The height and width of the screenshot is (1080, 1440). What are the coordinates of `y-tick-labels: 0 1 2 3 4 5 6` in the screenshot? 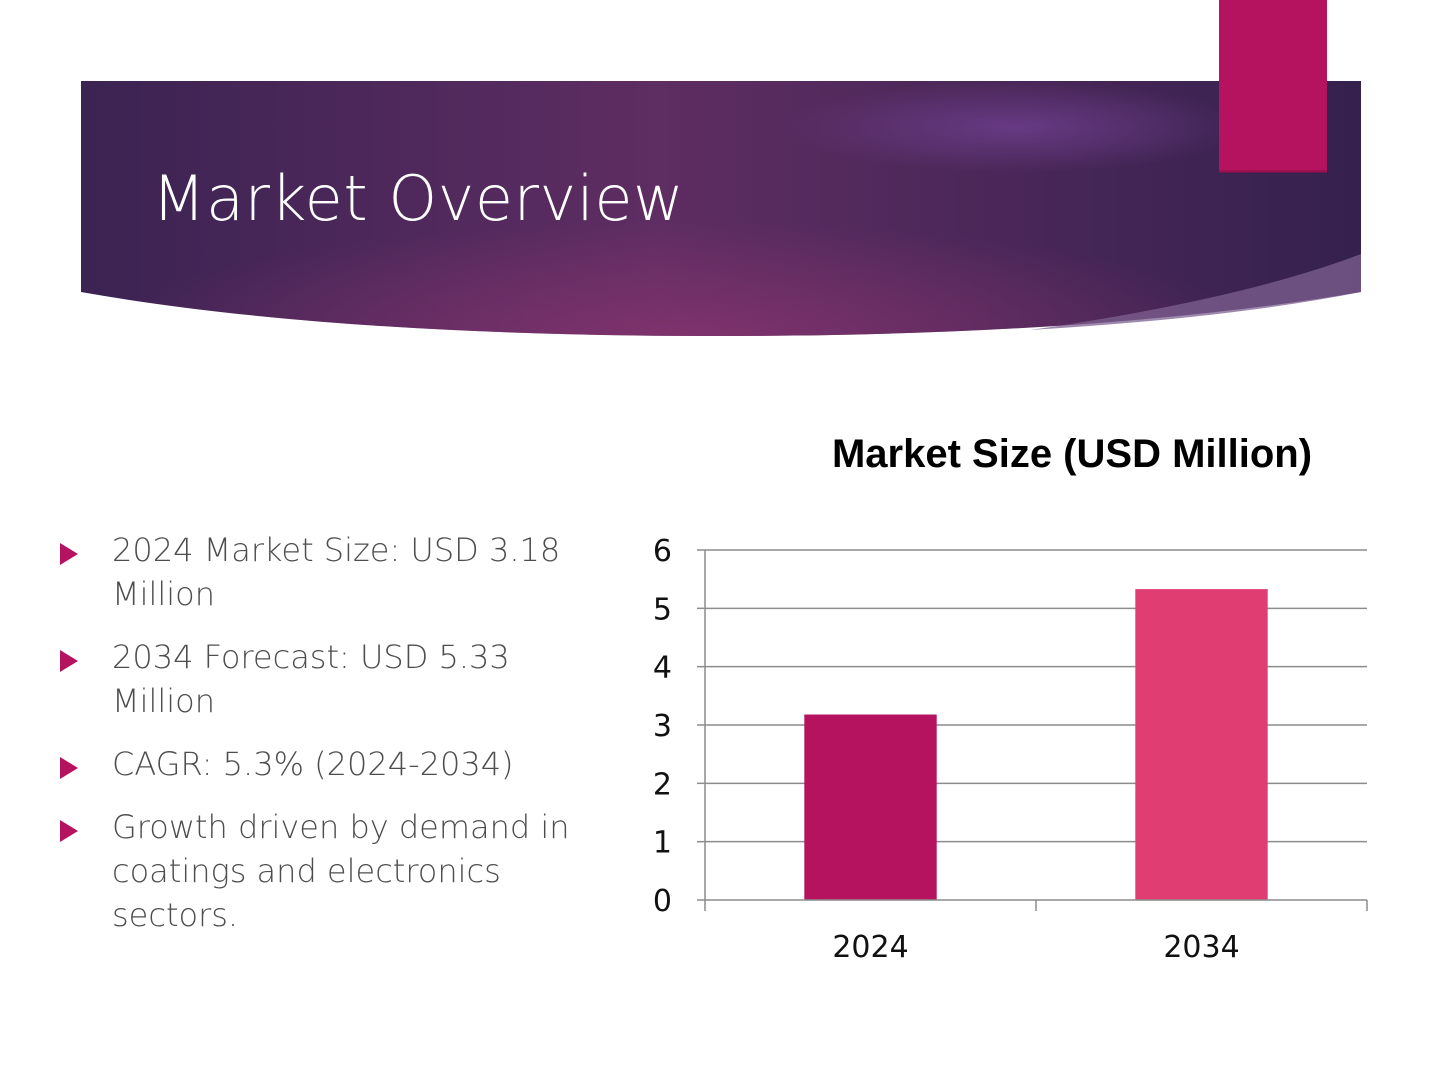 It's located at (662, 726).